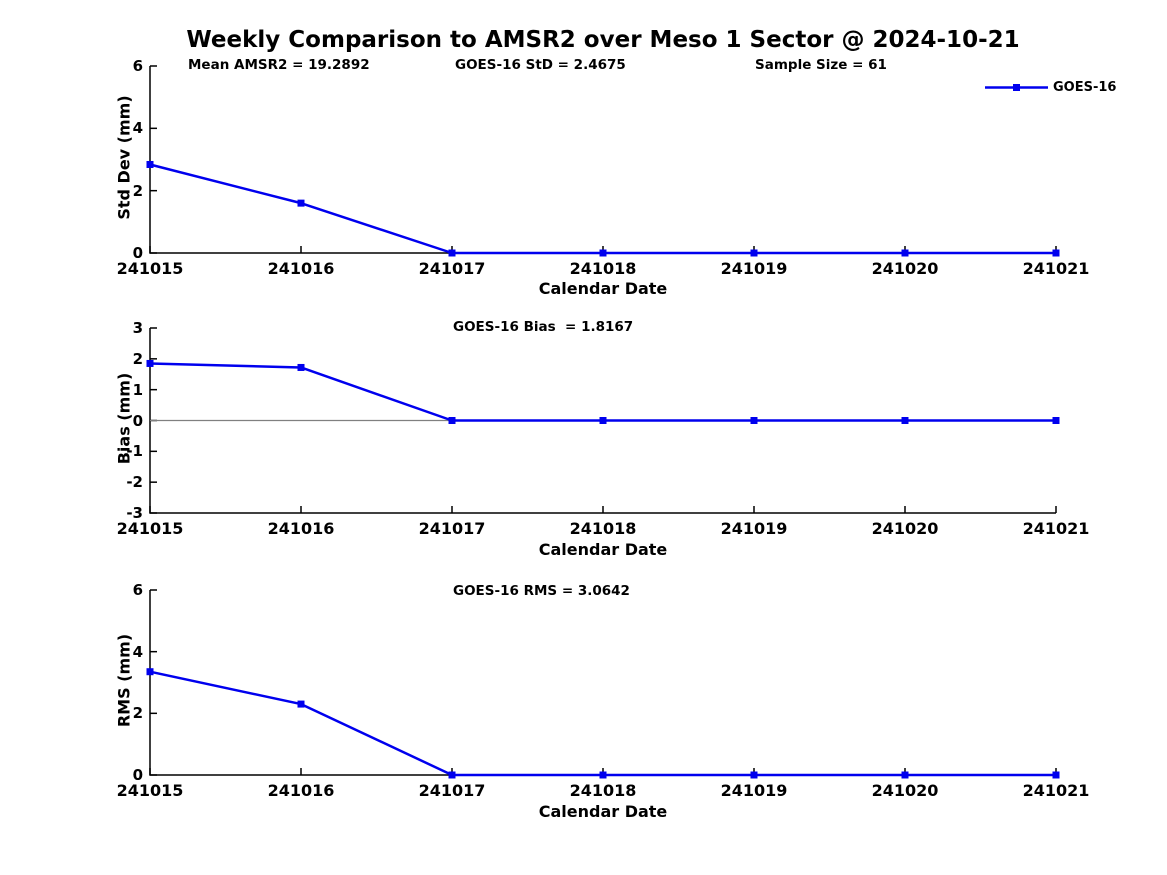 This screenshot has height=875, width=1167. Describe the element at coordinates (540, 65) in the screenshot. I see `annotation-goes16-std: GOES-16 StD = 2.4675` at that location.